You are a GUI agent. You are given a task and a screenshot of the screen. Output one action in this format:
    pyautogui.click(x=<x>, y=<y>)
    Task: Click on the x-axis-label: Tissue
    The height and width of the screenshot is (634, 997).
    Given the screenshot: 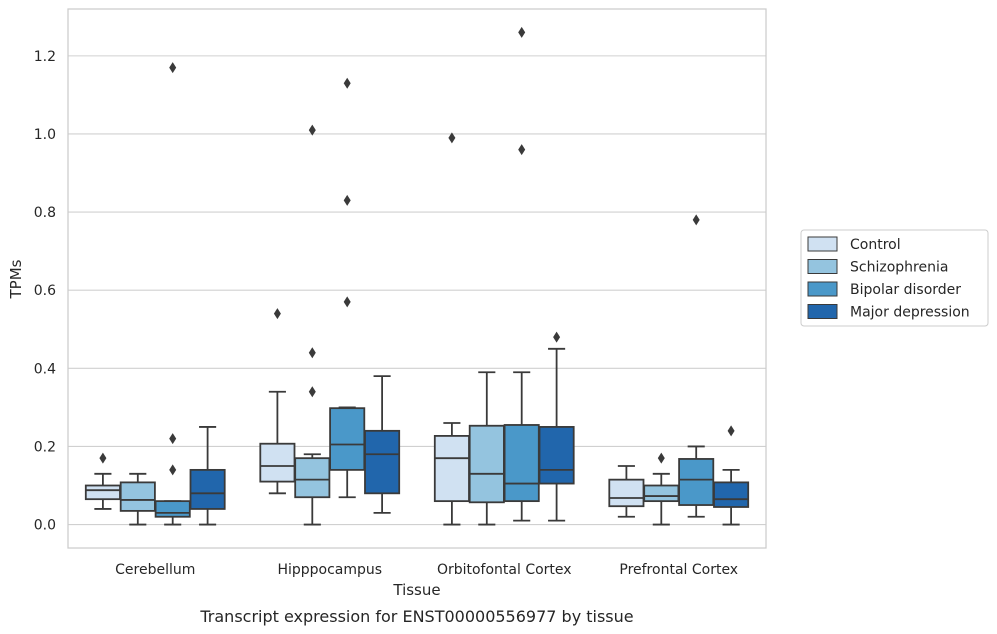 What is the action you would take?
    pyautogui.click(x=416, y=590)
    